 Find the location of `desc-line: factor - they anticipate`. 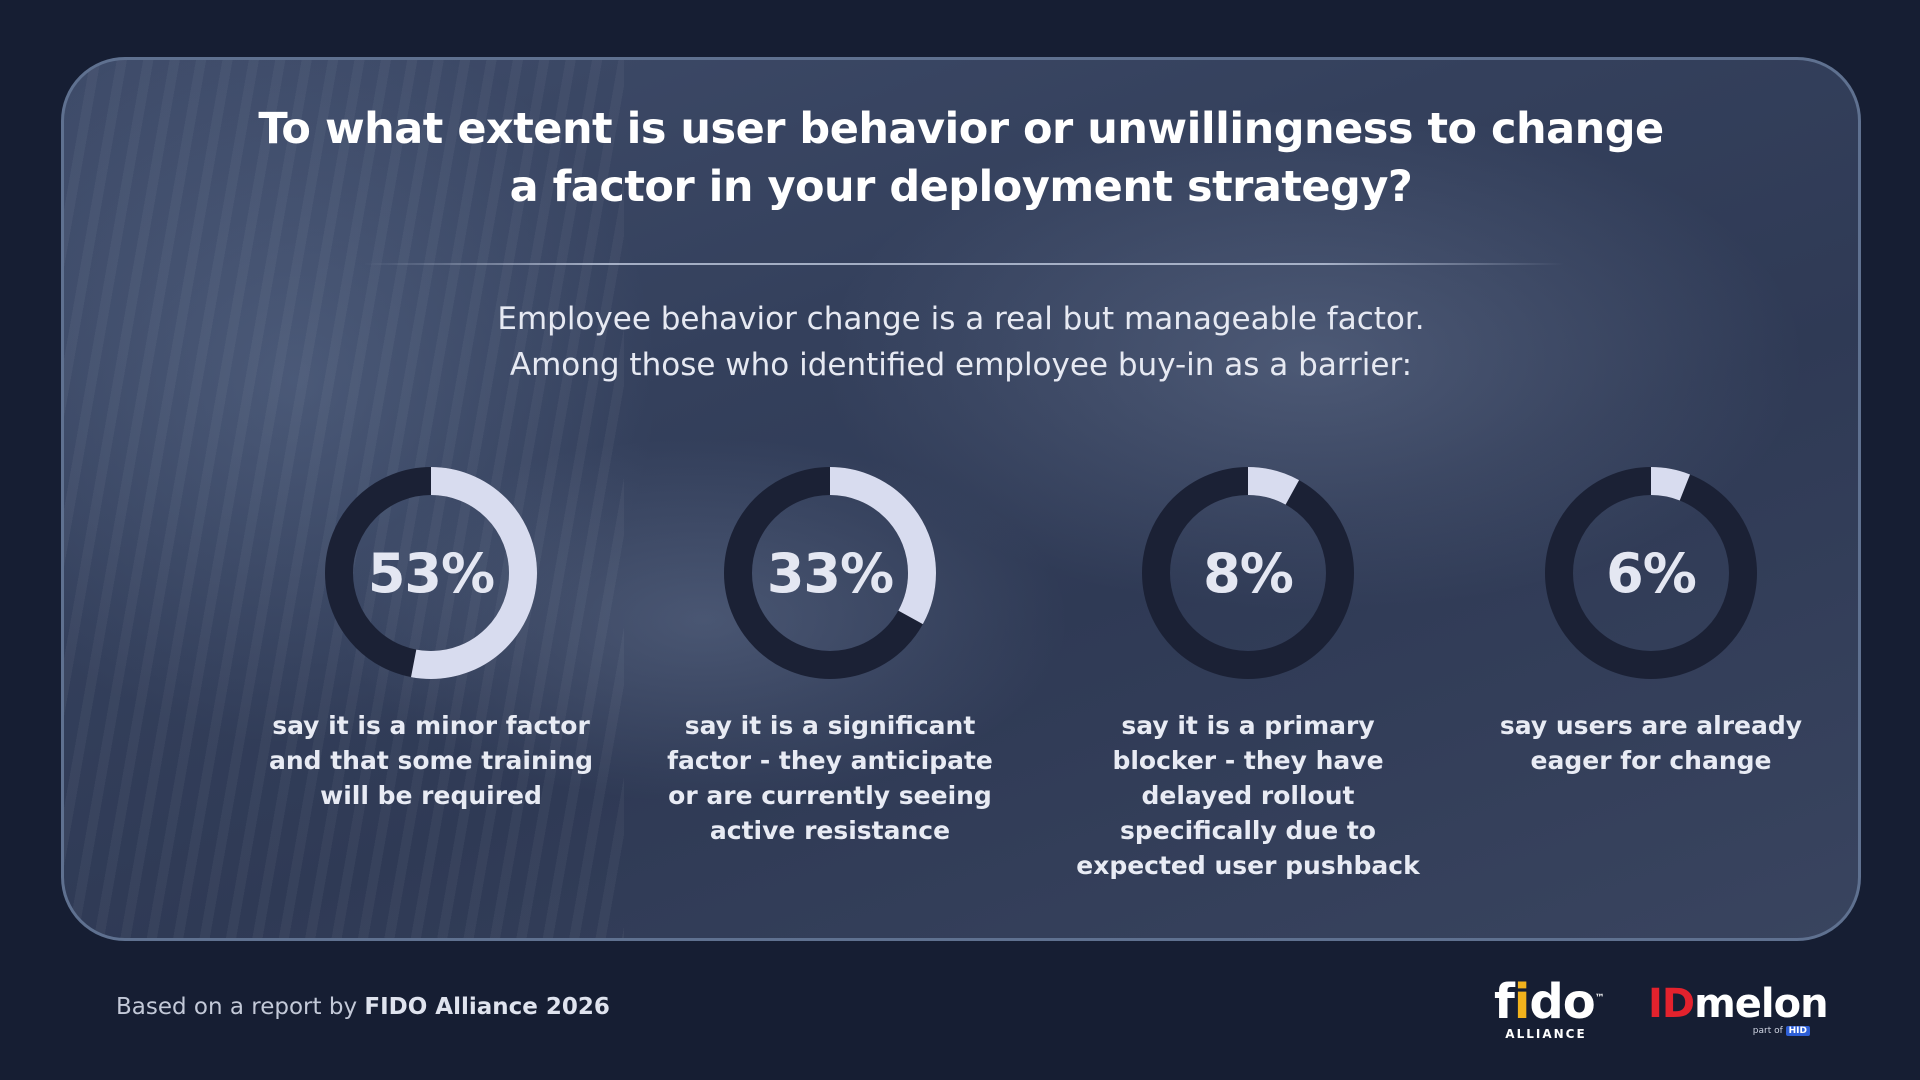

desc-line: factor - they anticipate is located at coordinates (830, 760).